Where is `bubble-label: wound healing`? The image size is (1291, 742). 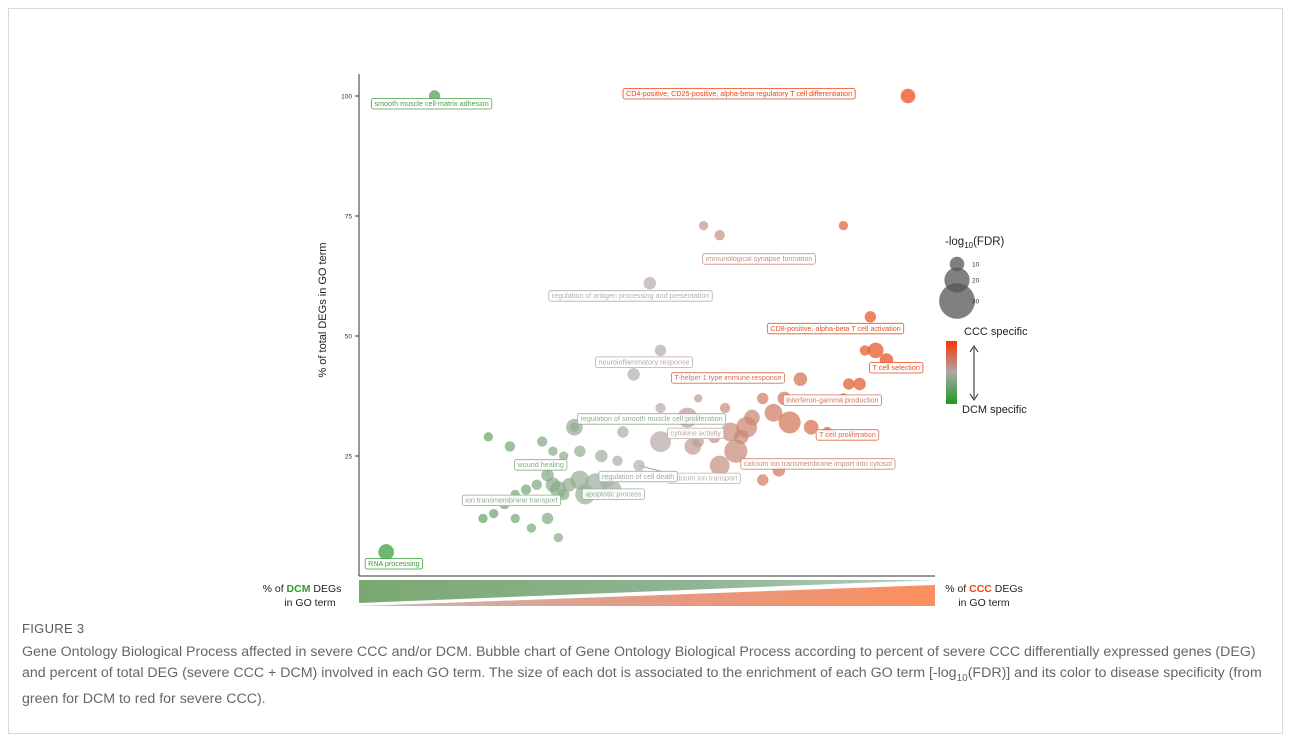
bubble-label: wound healing is located at coordinates (541, 465).